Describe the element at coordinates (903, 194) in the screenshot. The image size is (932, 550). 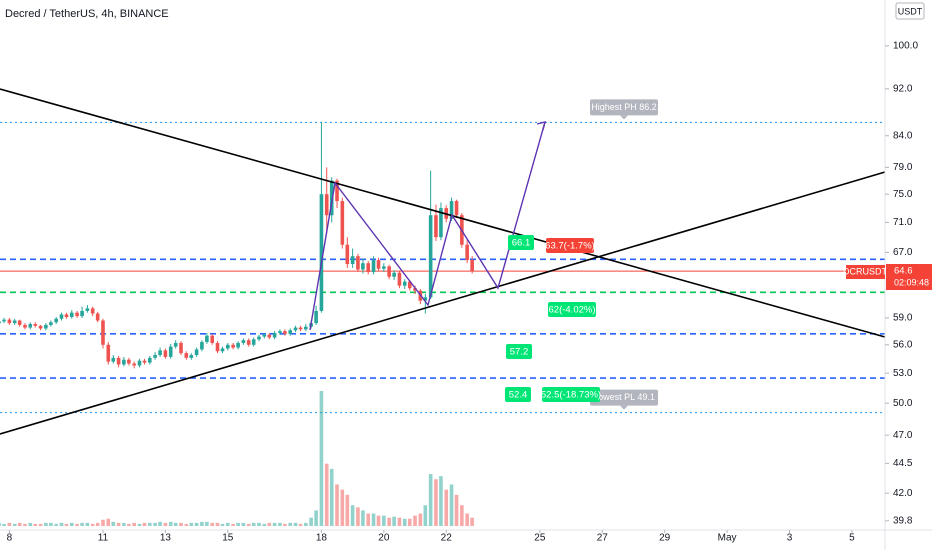
I see `y-tick-label: 75.0` at that location.